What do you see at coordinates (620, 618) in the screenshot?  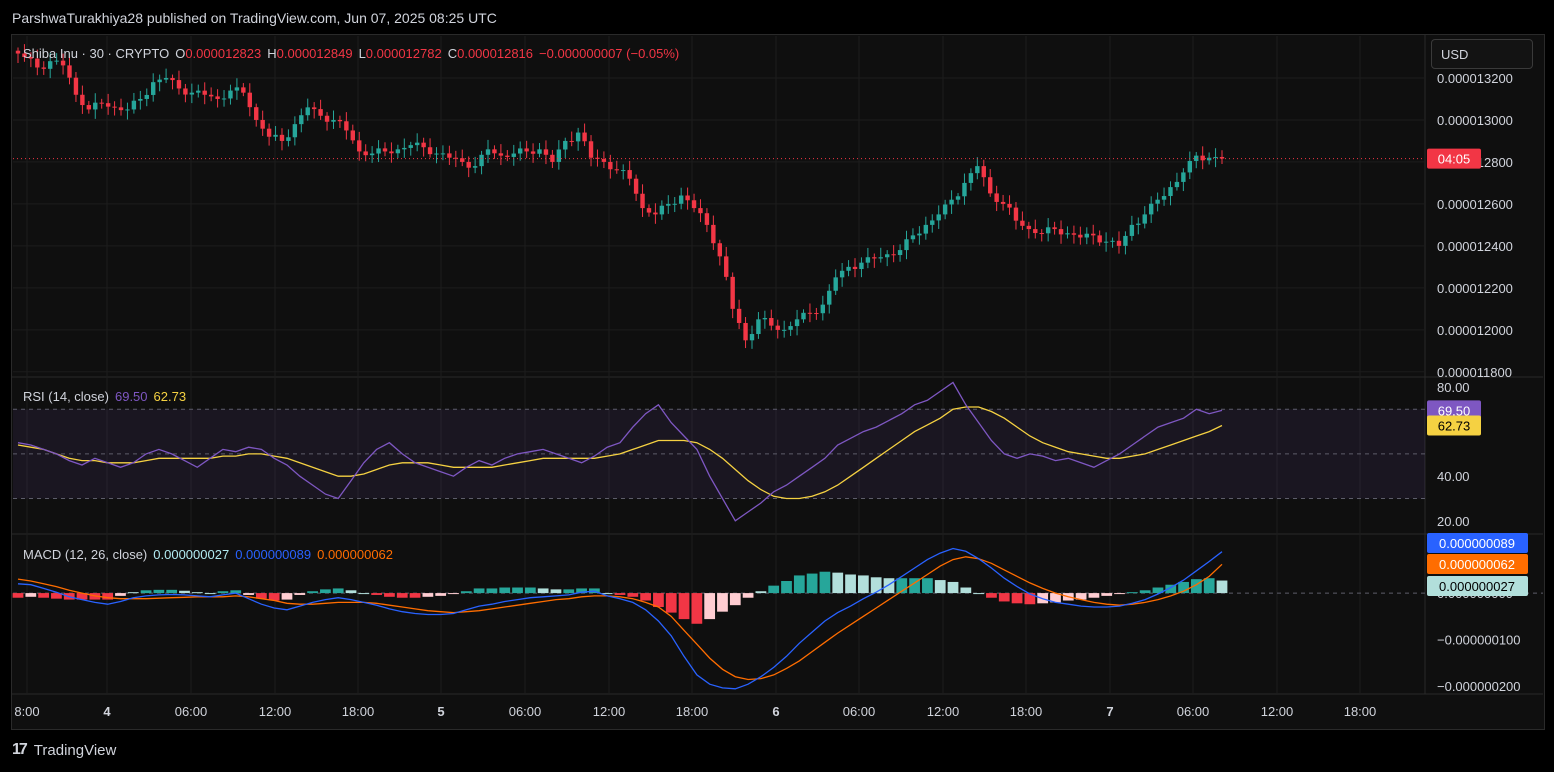 I see `macd-signal-line` at bounding box center [620, 618].